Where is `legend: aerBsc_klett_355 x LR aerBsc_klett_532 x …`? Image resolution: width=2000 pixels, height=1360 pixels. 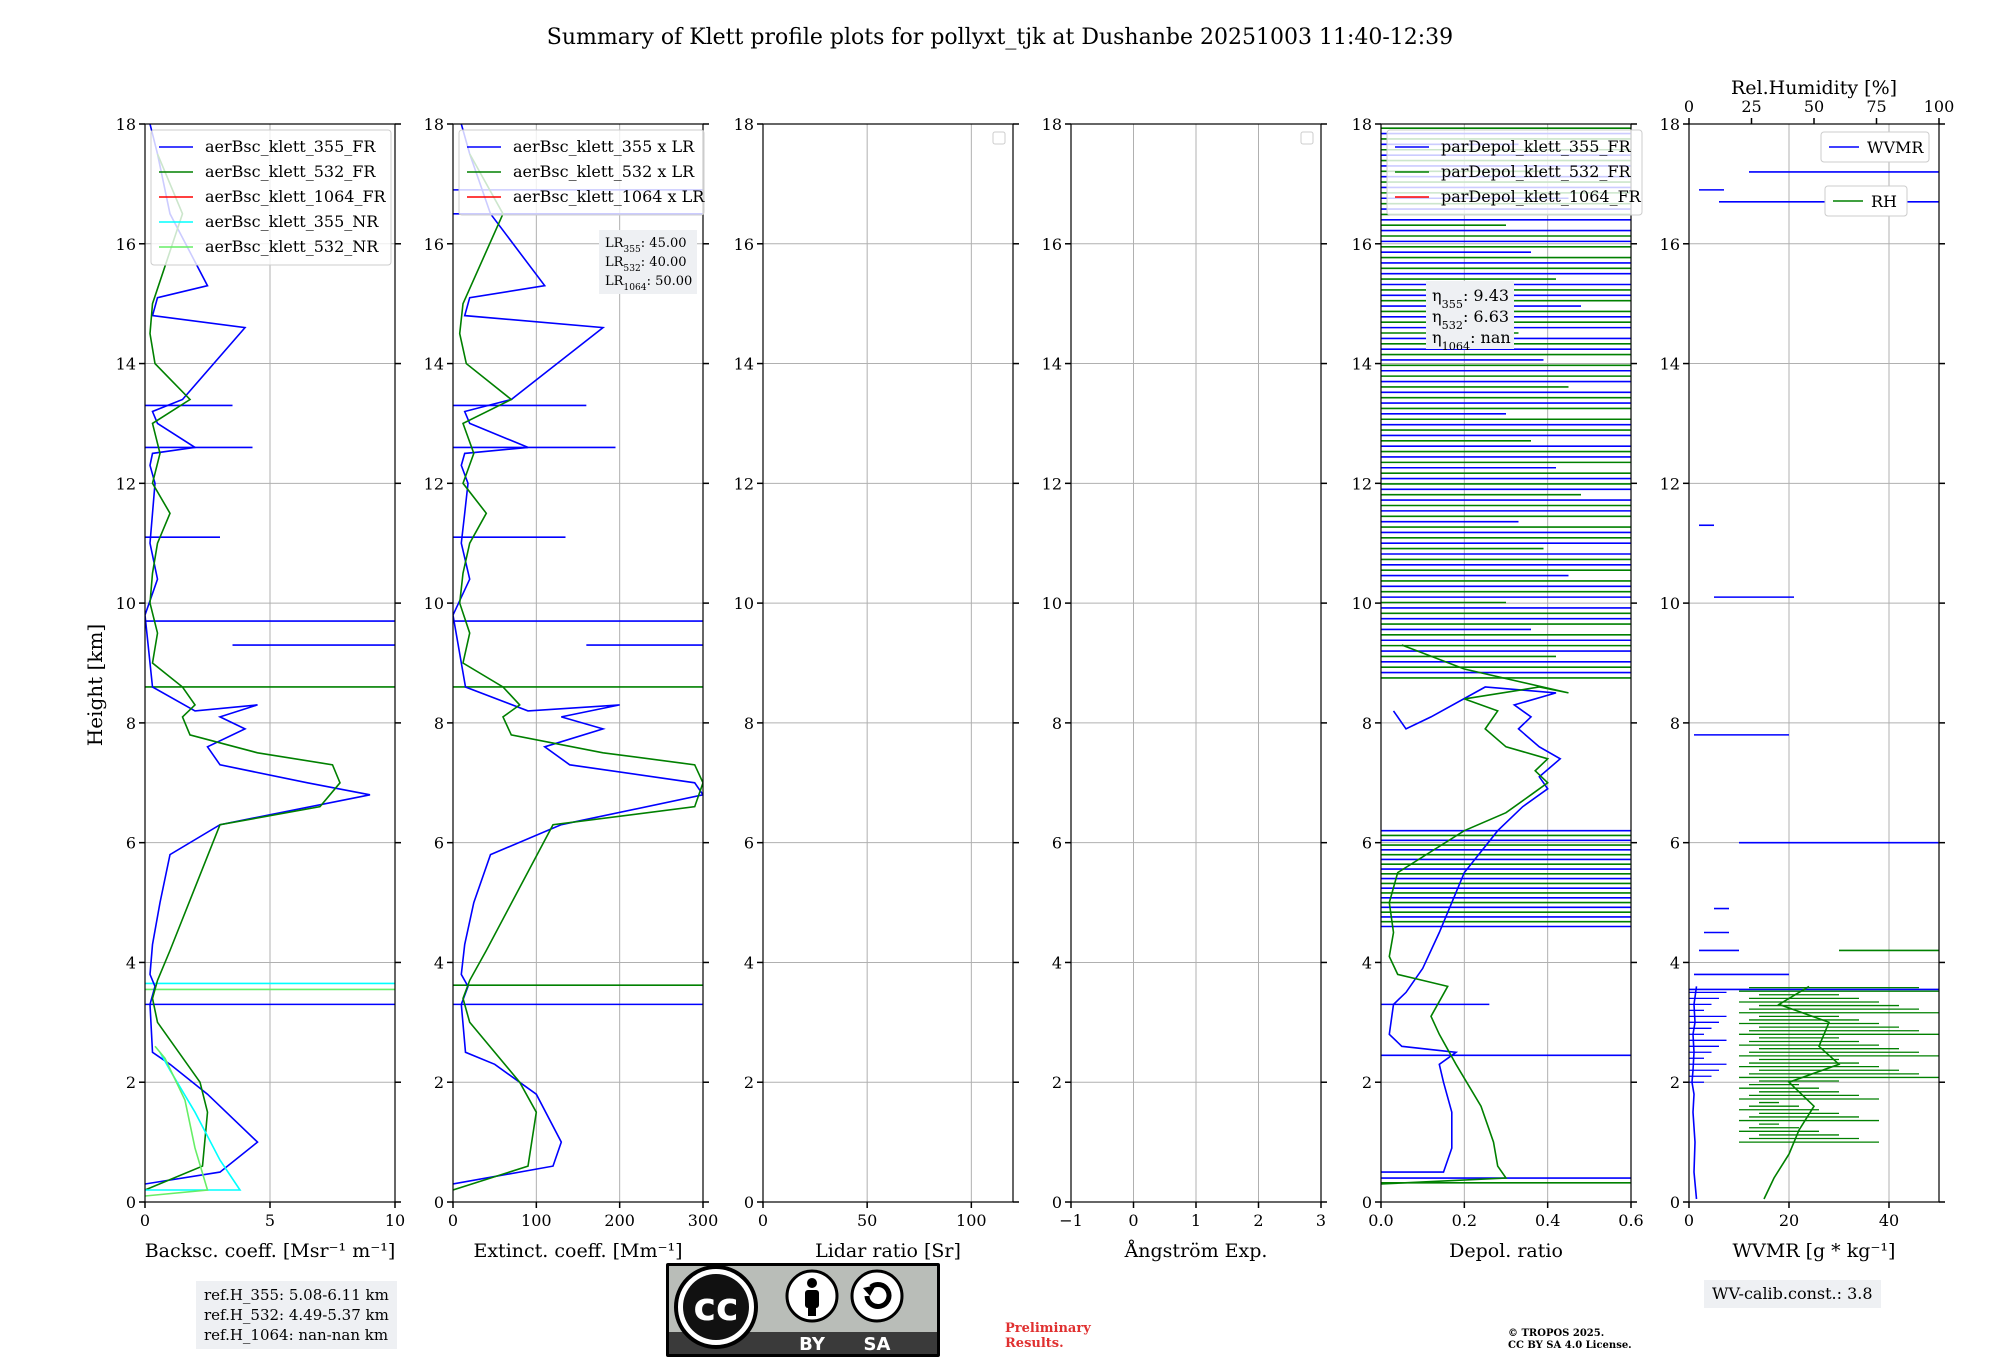
legend: aerBsc_klett_355 x LR aerBsc_klett_532 x … is located at coordinates (581, 172).